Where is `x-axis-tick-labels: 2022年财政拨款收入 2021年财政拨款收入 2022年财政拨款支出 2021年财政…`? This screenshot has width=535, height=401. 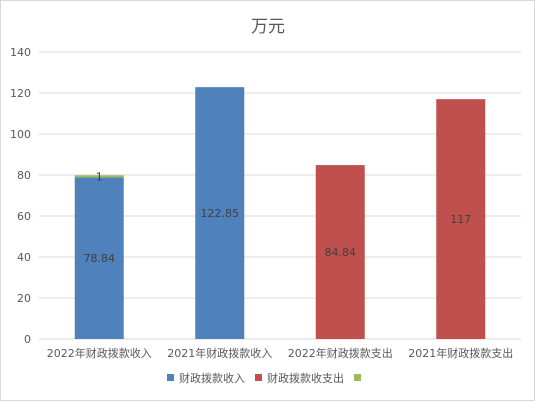
x-axis-tick-labels: 2022年财政拨款收入 2021年财政拨款收入 2022年财政拨款支出 2021年财政… is located at coordinates (280, 353).